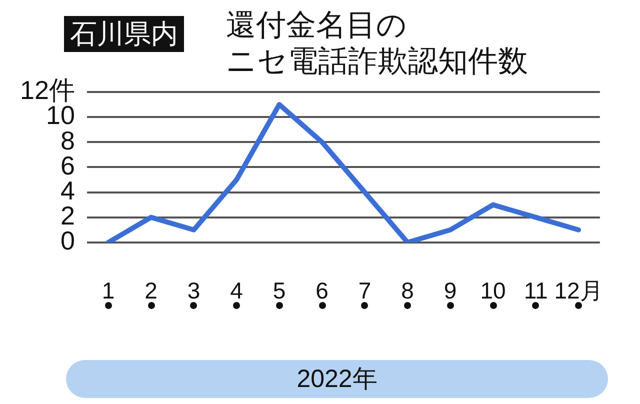 The width and height of the screenshot is (640, 404). What do you see at coordinates (450, 291) in the screenshot?
I see `x-tick-label: 9` at bounding box center [450, 291].